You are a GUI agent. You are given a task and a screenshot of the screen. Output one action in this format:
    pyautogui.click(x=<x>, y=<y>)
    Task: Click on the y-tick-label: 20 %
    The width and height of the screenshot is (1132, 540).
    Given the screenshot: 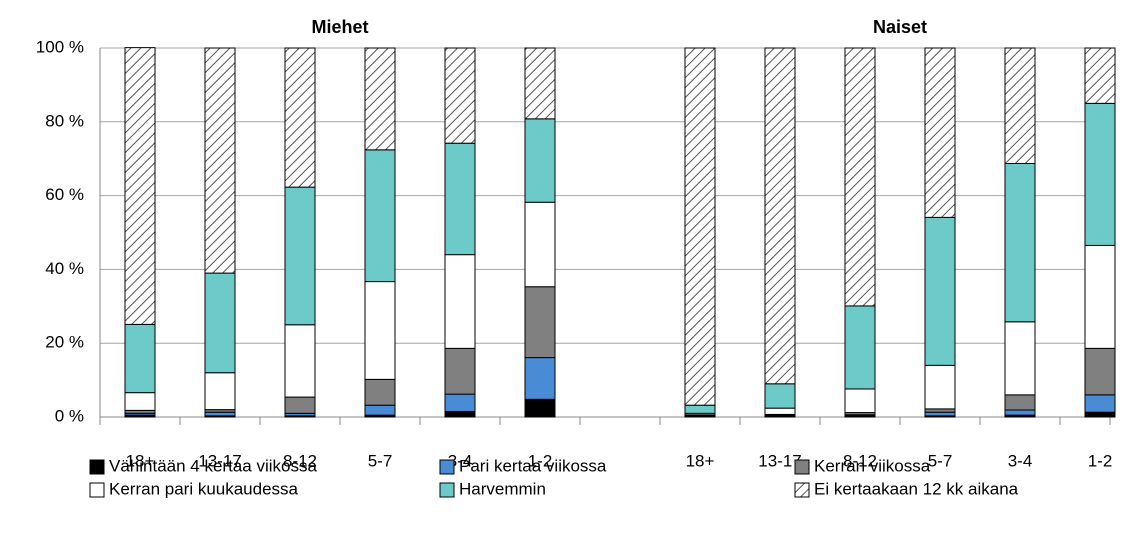 What is the action you would take?
    pyautogui.click(x=64, y=342)
    